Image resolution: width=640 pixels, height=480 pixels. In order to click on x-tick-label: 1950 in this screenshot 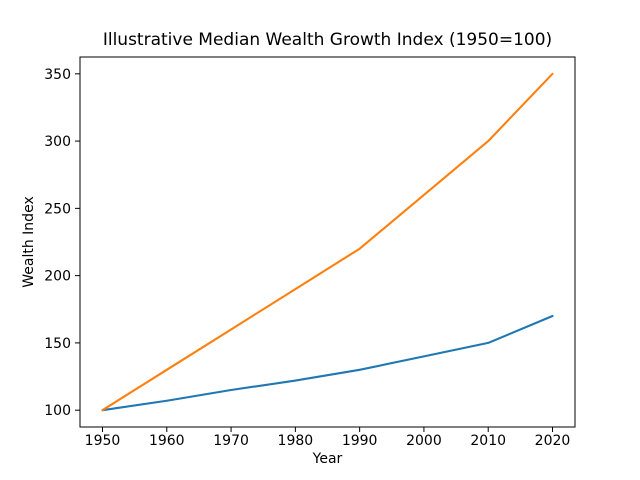, I will do `click(103, 441)`.